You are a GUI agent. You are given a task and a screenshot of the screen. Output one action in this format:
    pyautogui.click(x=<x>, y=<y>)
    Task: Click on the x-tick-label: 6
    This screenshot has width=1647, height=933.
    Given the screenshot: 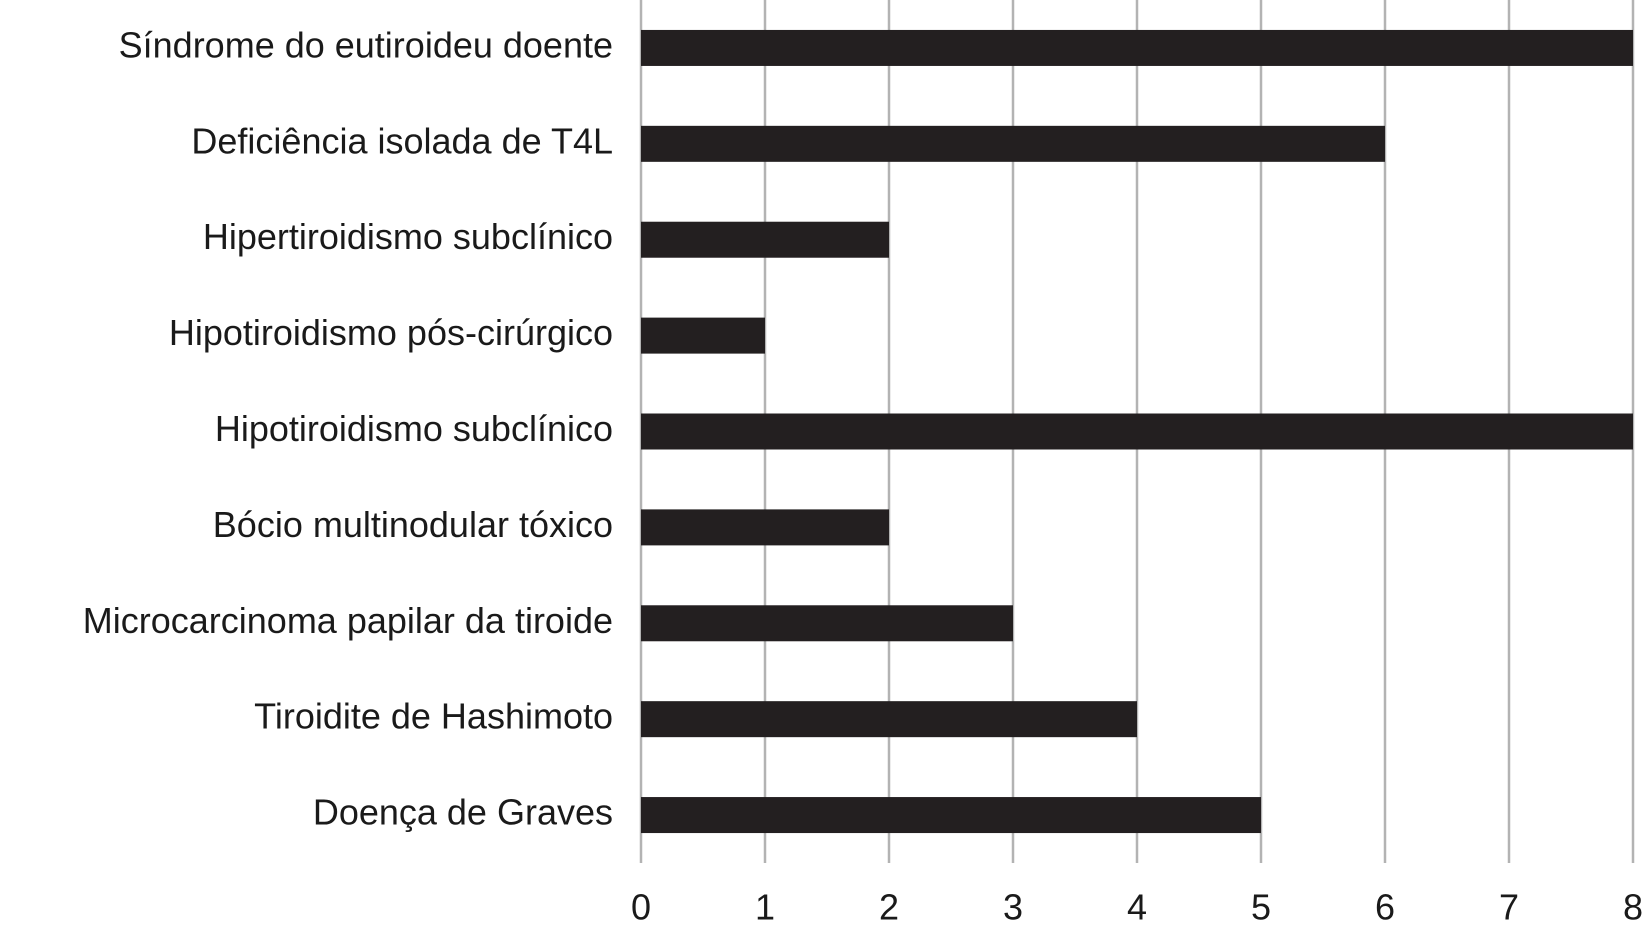 What is the action you would take?
    pyautogui.click(x=1385, y=907)
    